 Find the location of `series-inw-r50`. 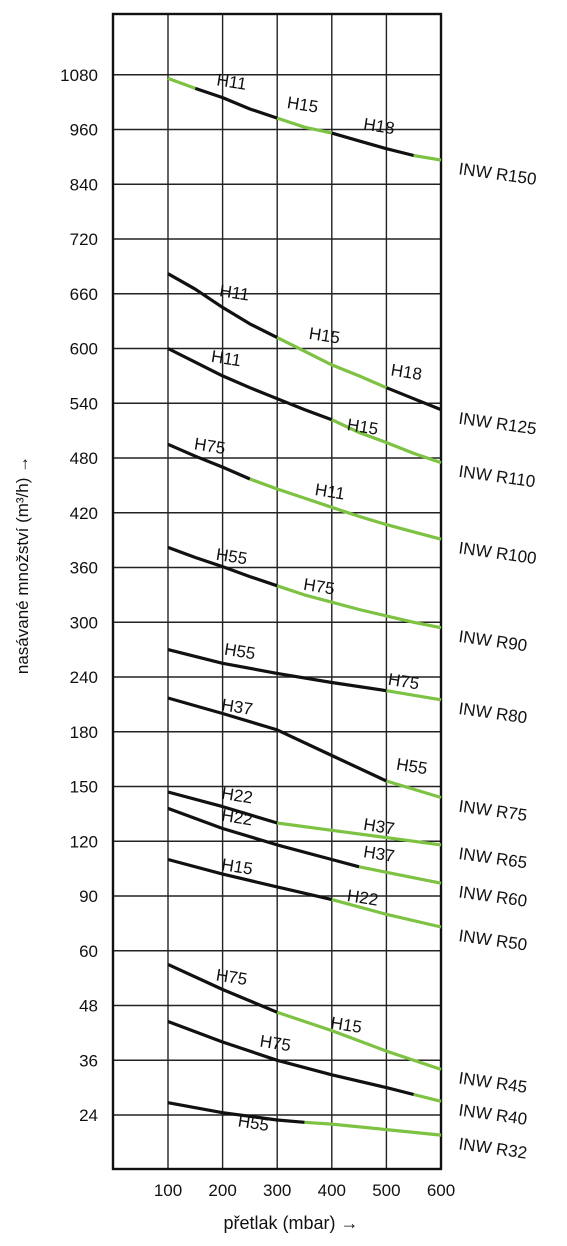

series-inw-r50 is located at coordinates (304, 893).